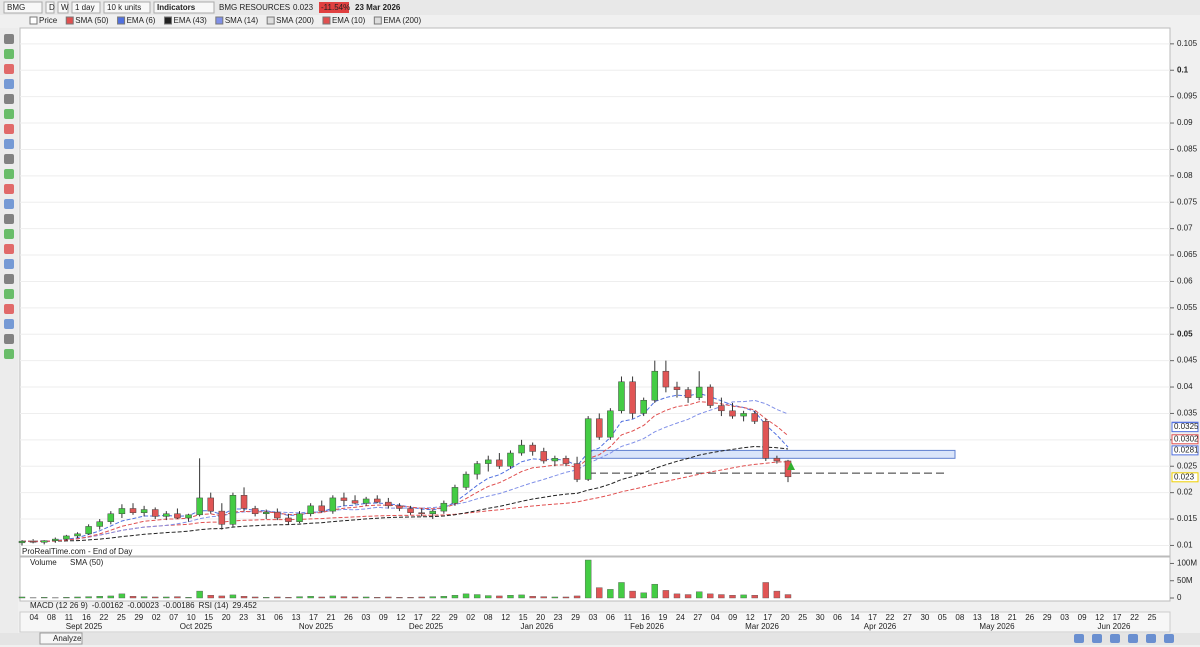 The width and height of the screenshot is (1200, 647). What do you see at coordinates (65, 7) in the screenshot?
I see `toolbar-w: W` at bounding box center [65, 7].